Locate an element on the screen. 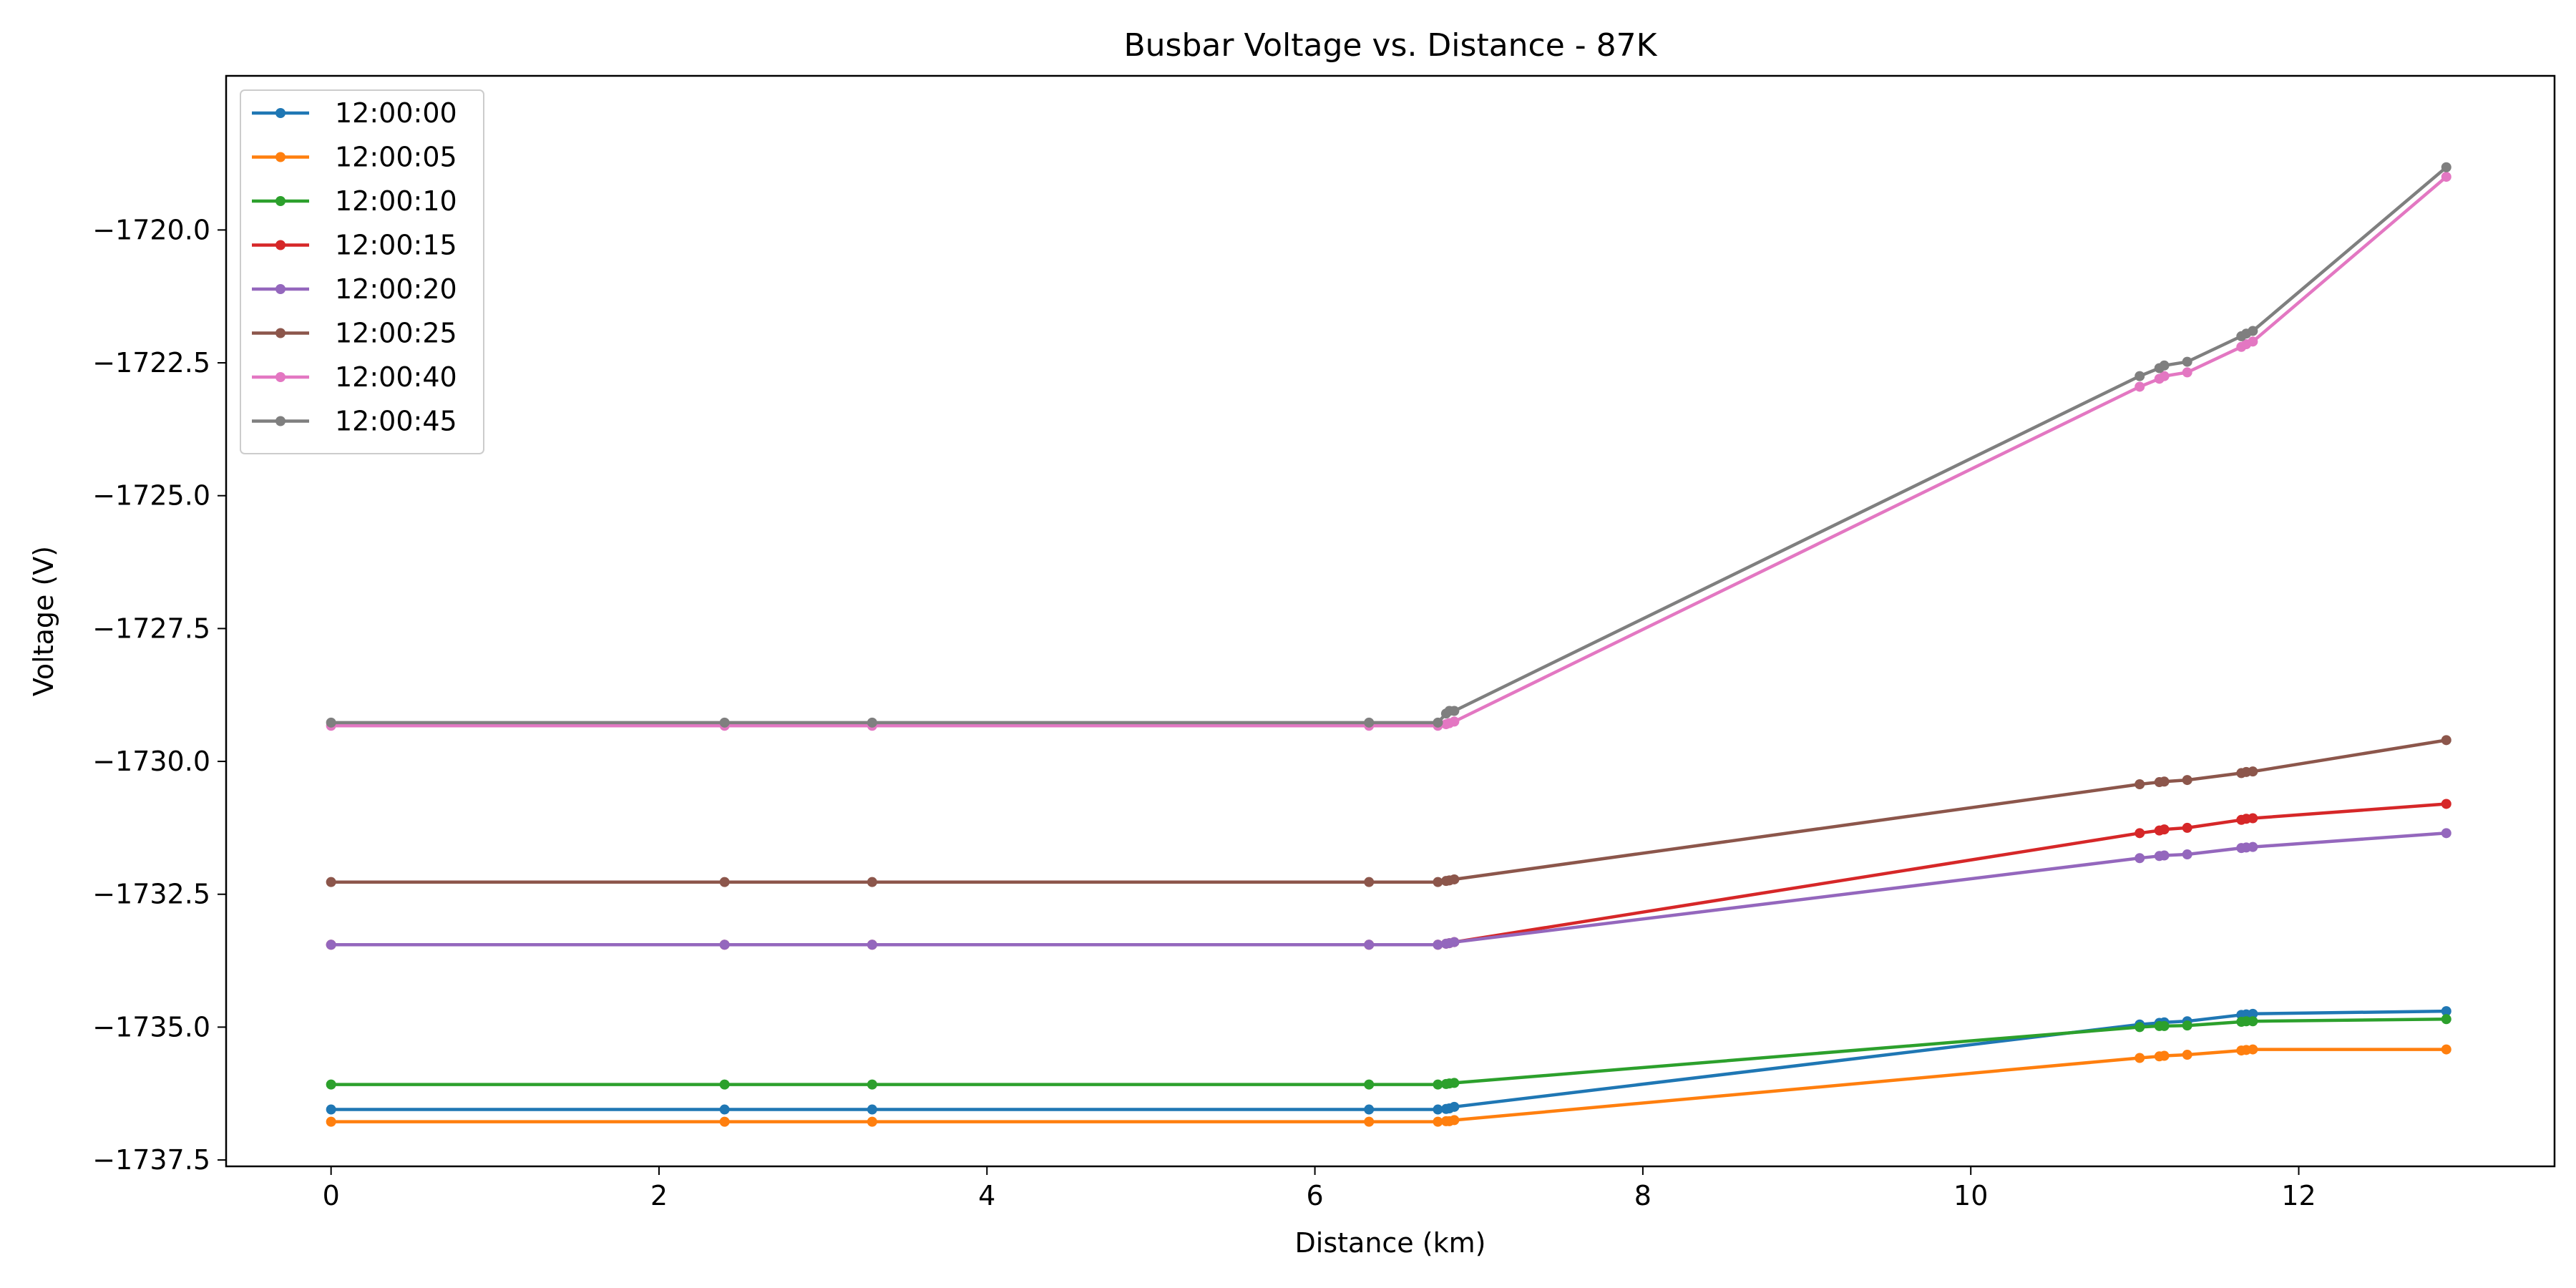 Image resolution: width=2576 pixels, height=1288 pixels. y-tick-label: −1727.5 is located at coordinates (151, 628).